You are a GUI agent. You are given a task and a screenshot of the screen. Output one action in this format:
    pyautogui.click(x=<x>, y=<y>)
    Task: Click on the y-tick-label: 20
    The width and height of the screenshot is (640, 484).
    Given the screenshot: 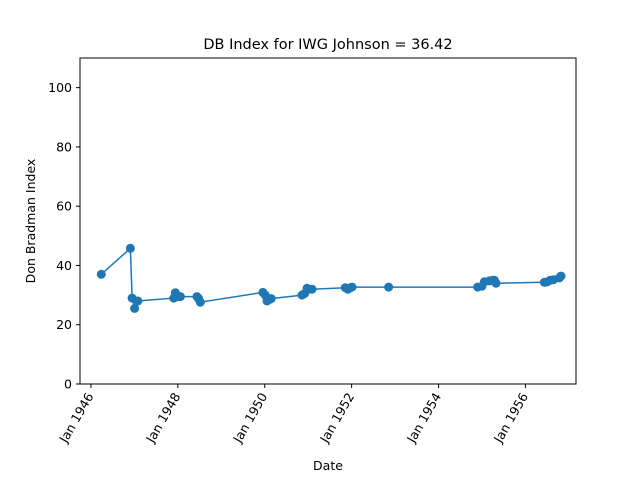 What is the action you would take?
    pyautogui.click(x=64, y=324)
    